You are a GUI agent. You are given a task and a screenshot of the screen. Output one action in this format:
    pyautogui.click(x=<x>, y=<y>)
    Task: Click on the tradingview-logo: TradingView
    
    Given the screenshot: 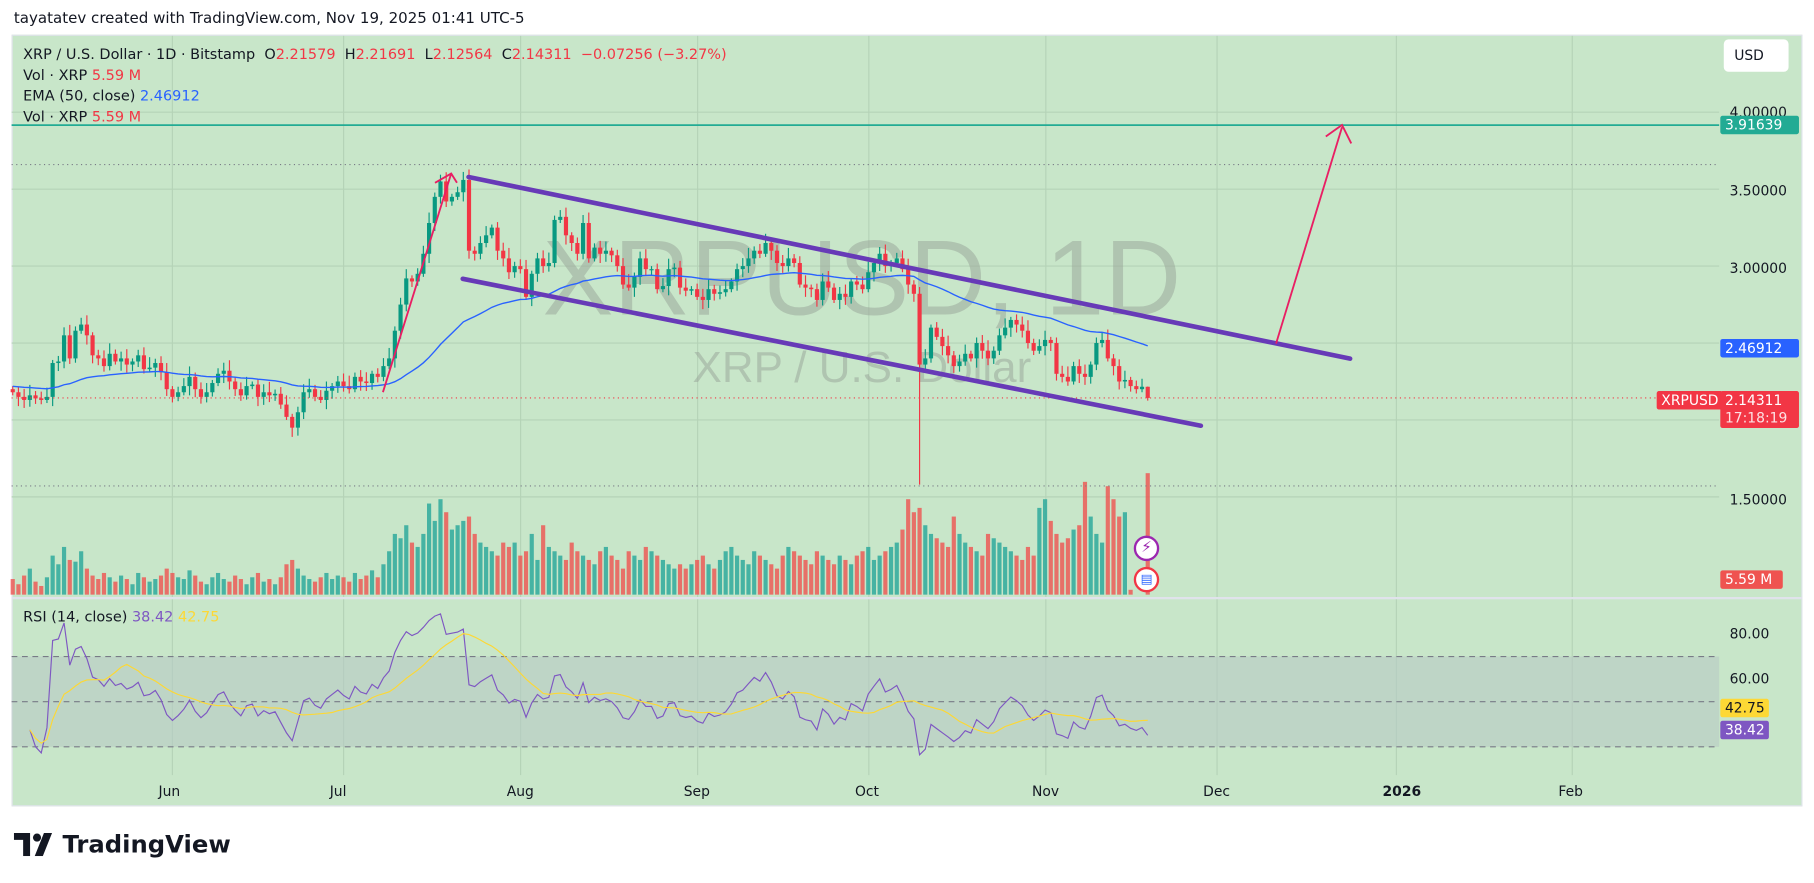 What is the action you would take?
    pyautogui.click(x=122, y=844)
    